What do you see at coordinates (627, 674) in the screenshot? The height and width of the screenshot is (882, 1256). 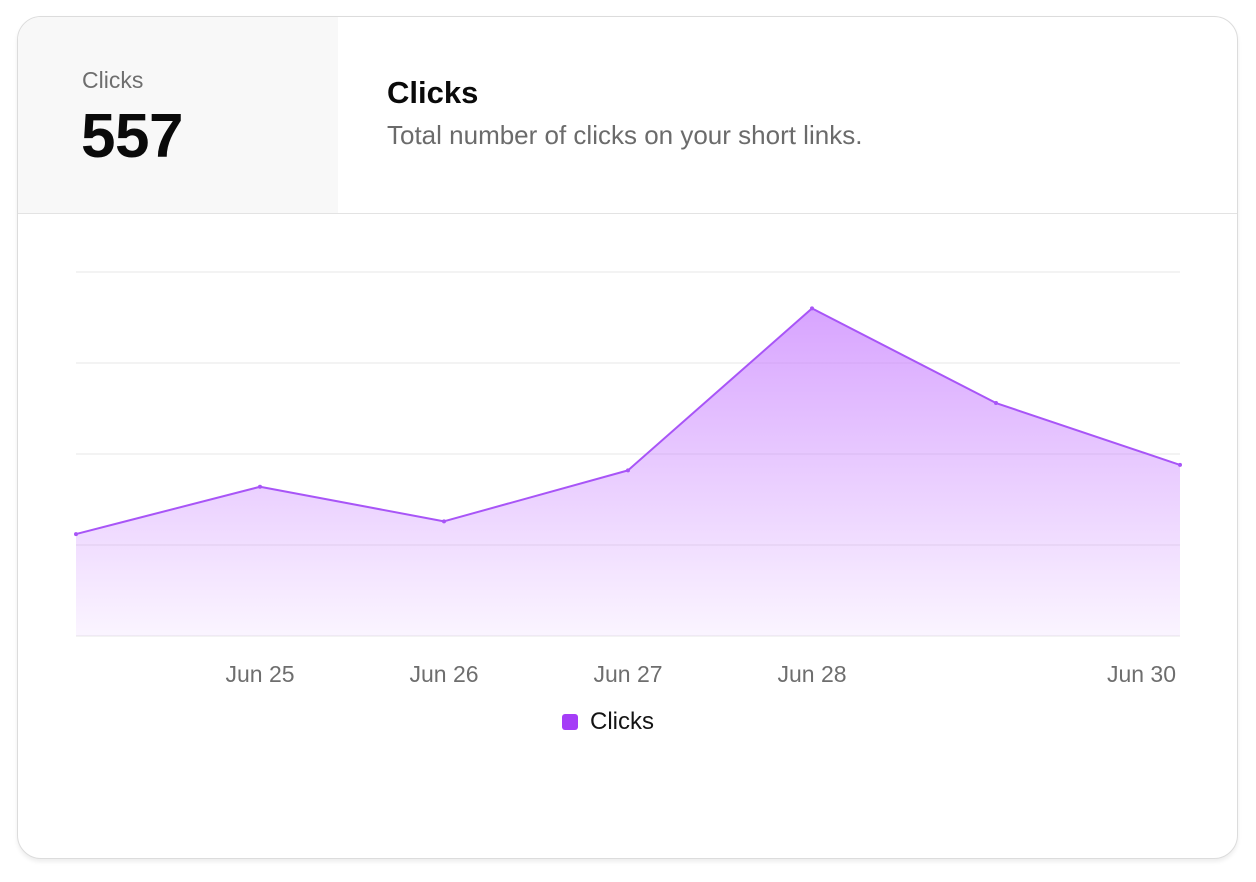 I see `x-tick-label: Jun 27` at bounding box center [627, 674].